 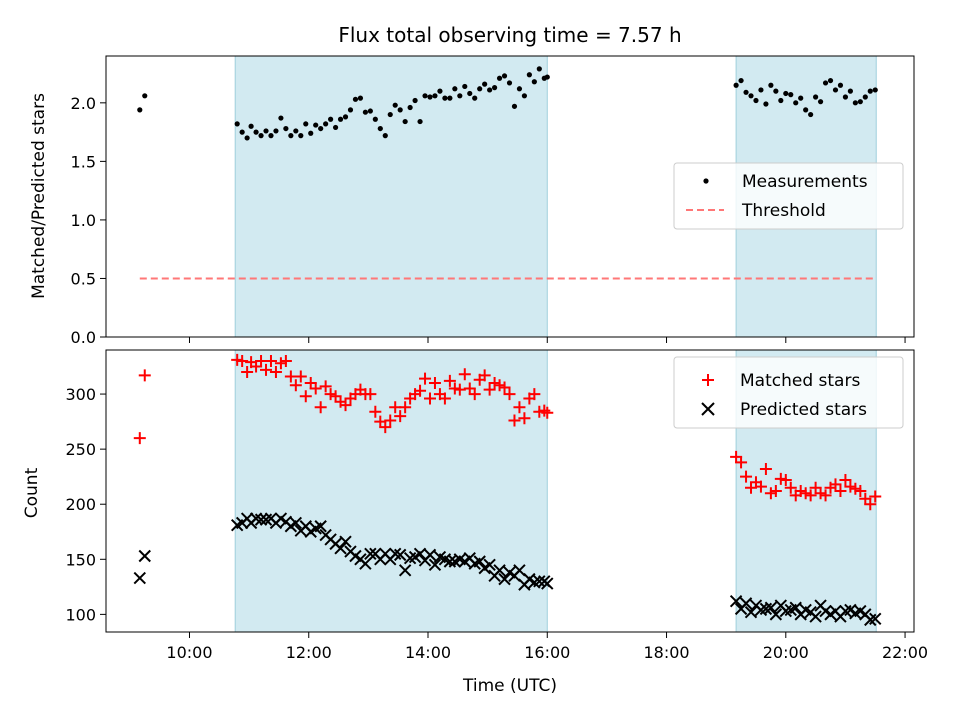 I want to click on count-y-axis-label: Count, so click(x=32, y=492).